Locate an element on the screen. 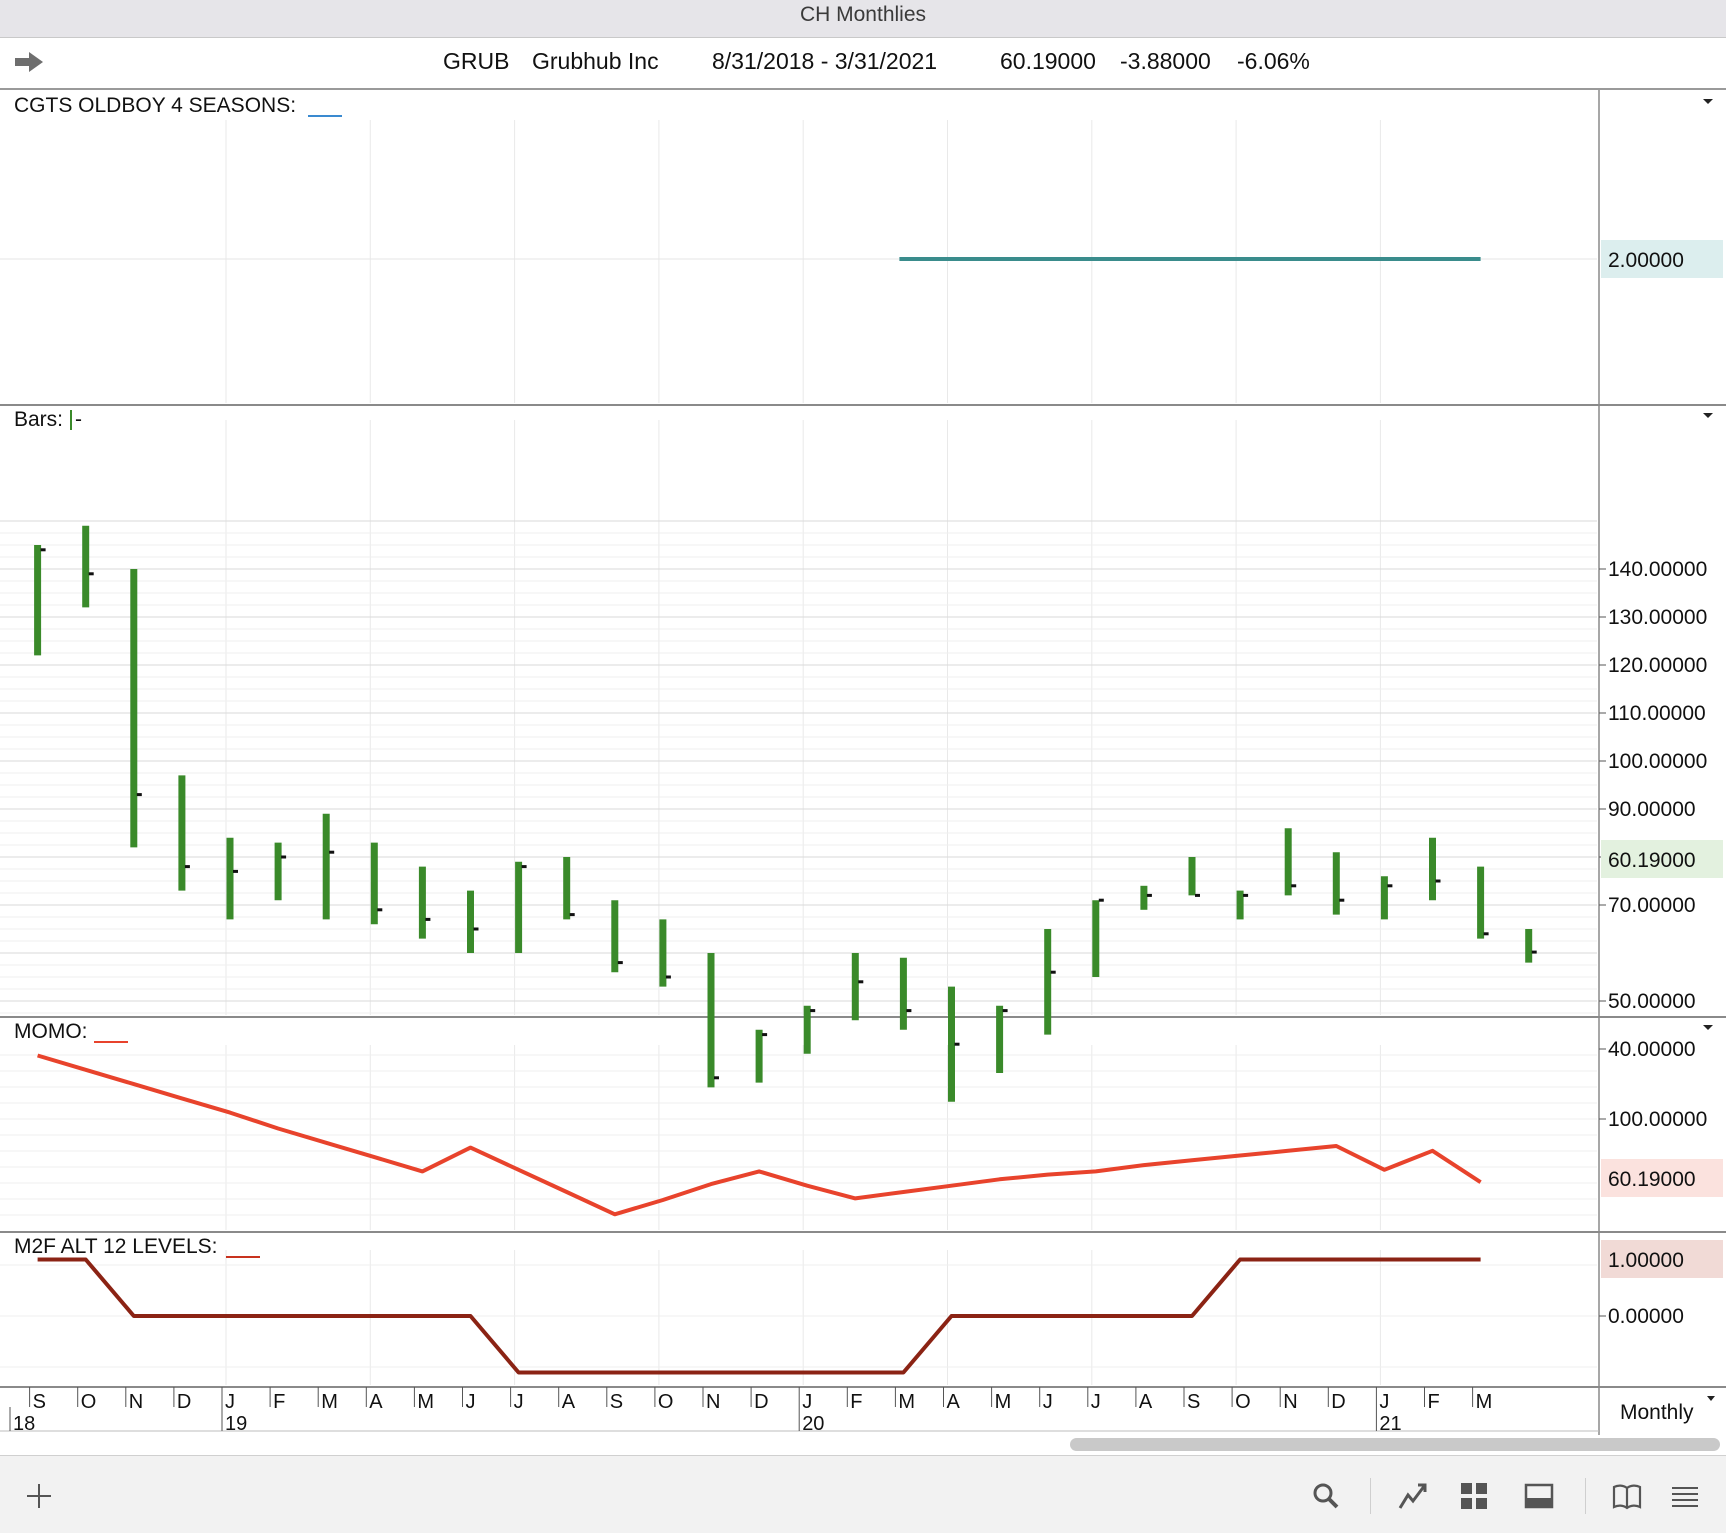  y-tick-label: 90.00000 is located at coordinates (1652, 809).